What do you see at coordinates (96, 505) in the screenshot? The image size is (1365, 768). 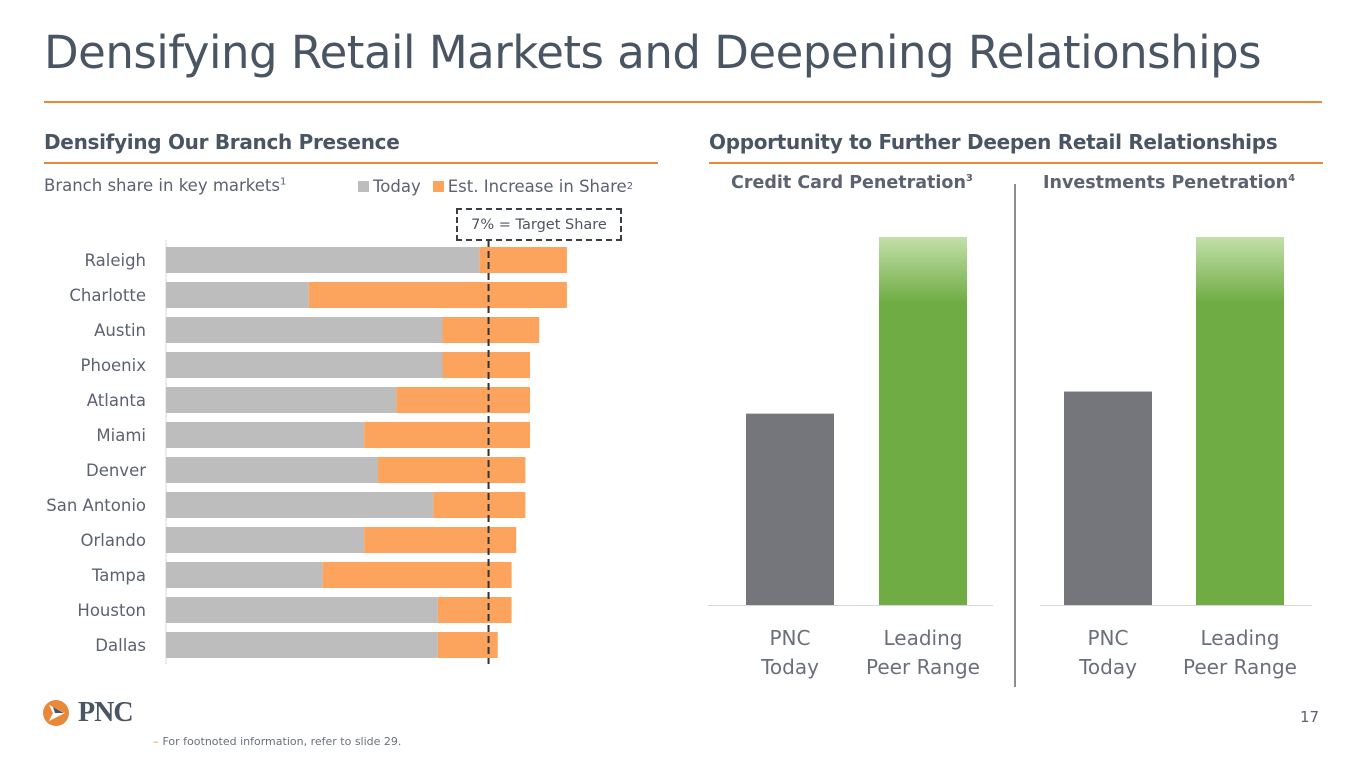 I see `category-label-san-antonio: San Antonio` at bounding box center [96, 505].